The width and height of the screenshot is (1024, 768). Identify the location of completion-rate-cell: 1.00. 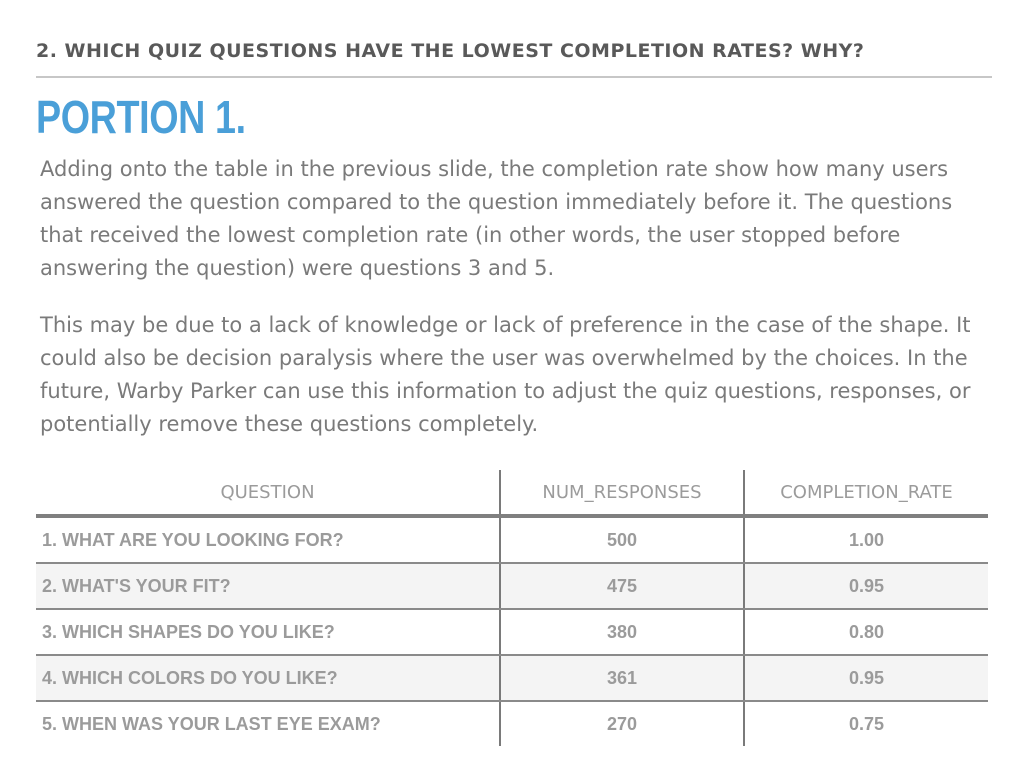
(865, 540).